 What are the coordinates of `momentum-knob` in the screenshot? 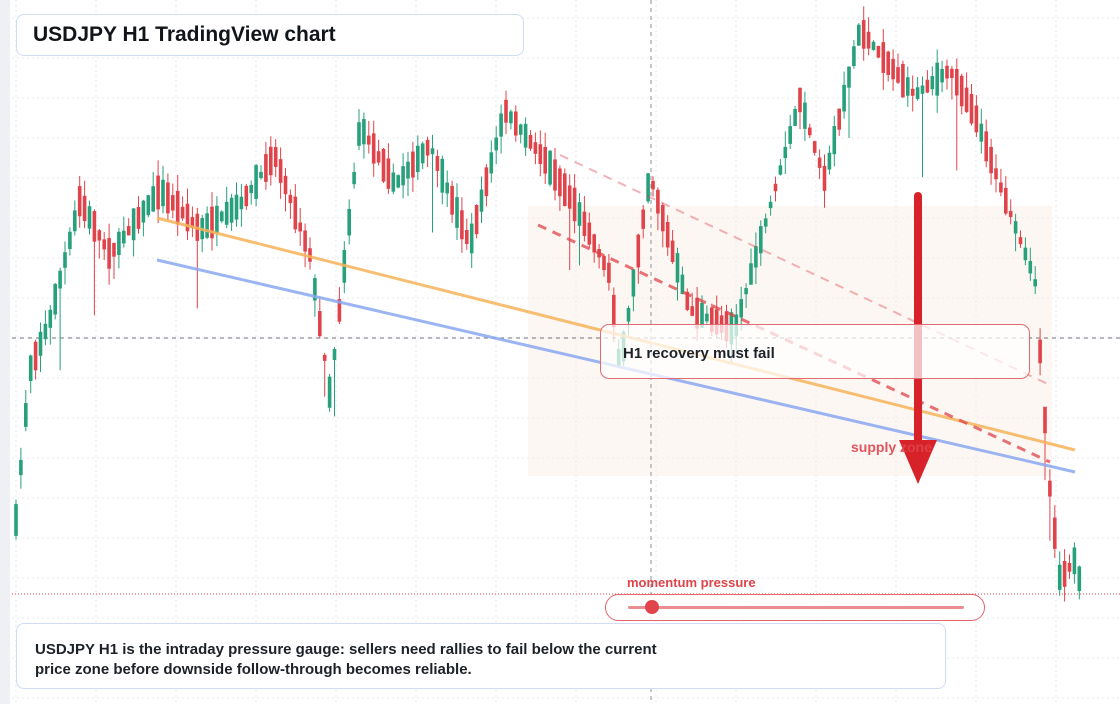 It's located at (651, 607).